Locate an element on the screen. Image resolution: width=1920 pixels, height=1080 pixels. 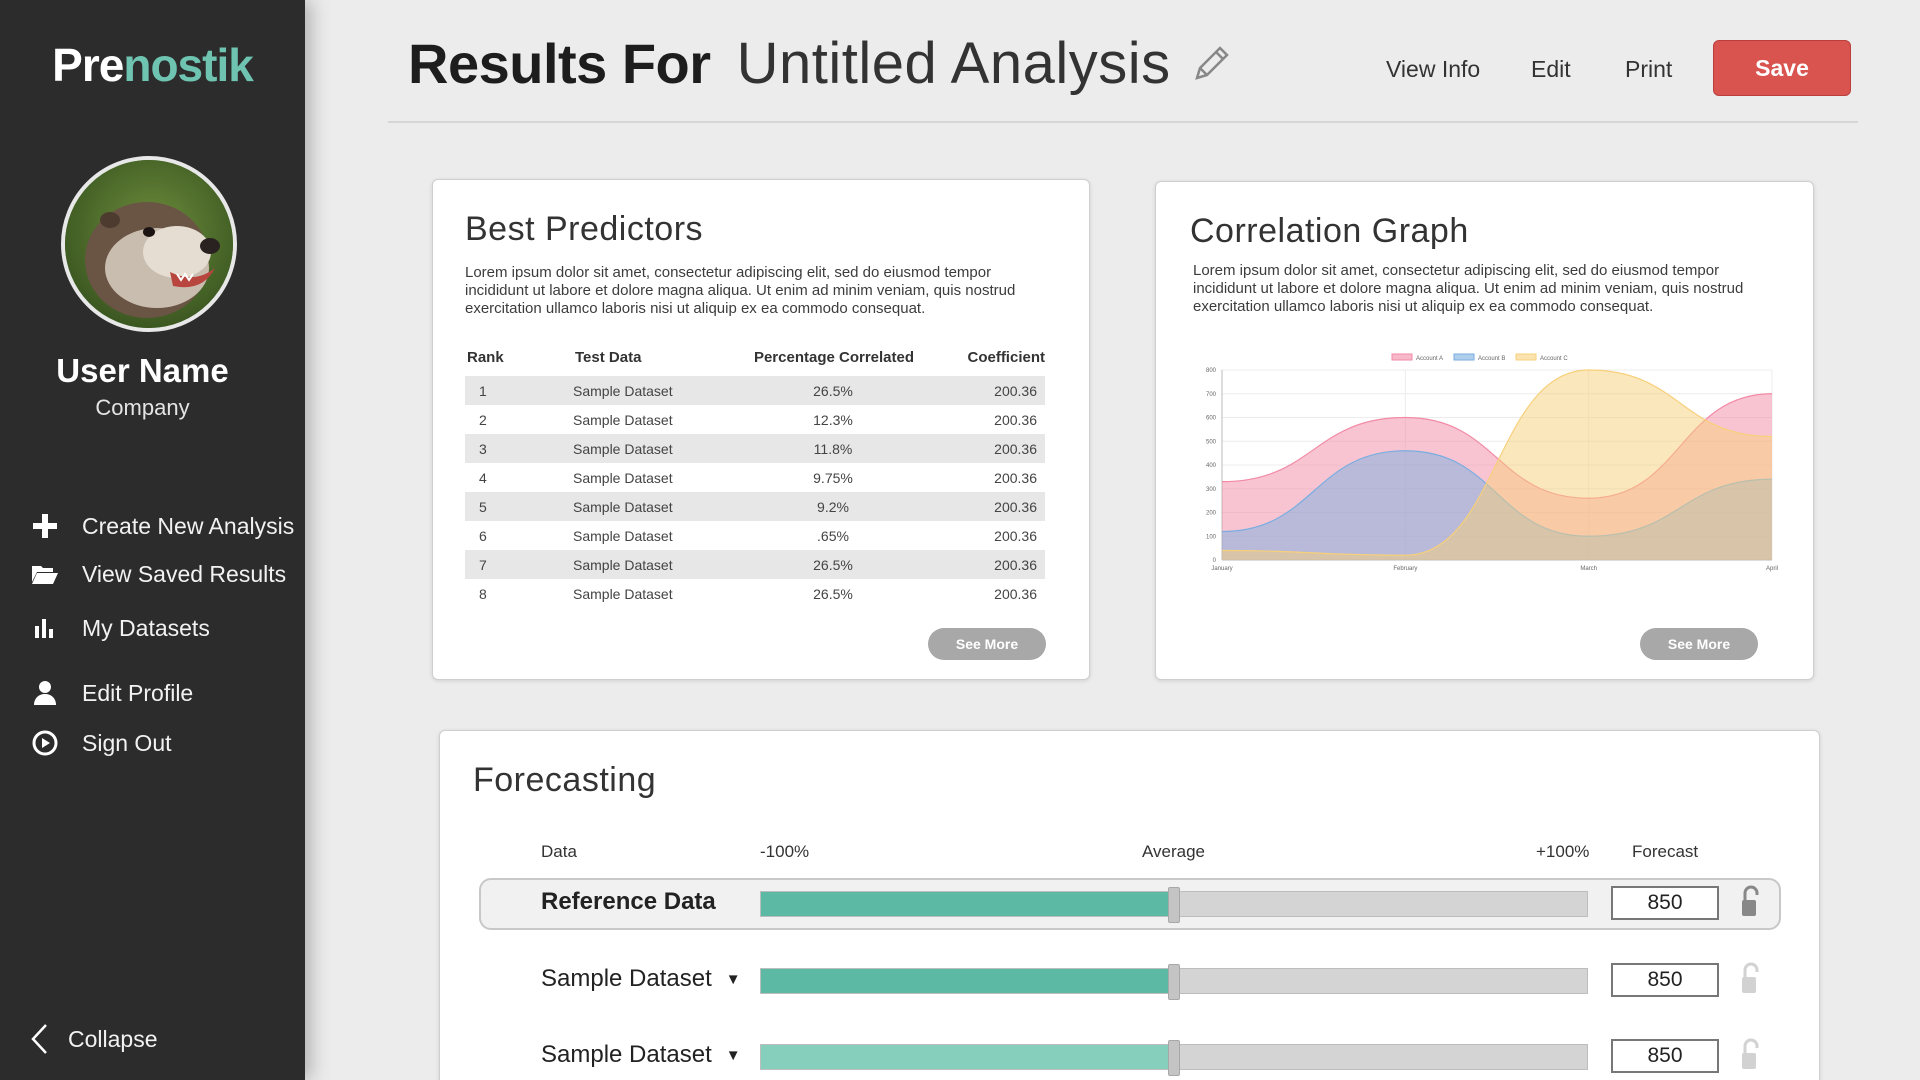
nav-label: View Saved Results is located at coordinates (184, 573).